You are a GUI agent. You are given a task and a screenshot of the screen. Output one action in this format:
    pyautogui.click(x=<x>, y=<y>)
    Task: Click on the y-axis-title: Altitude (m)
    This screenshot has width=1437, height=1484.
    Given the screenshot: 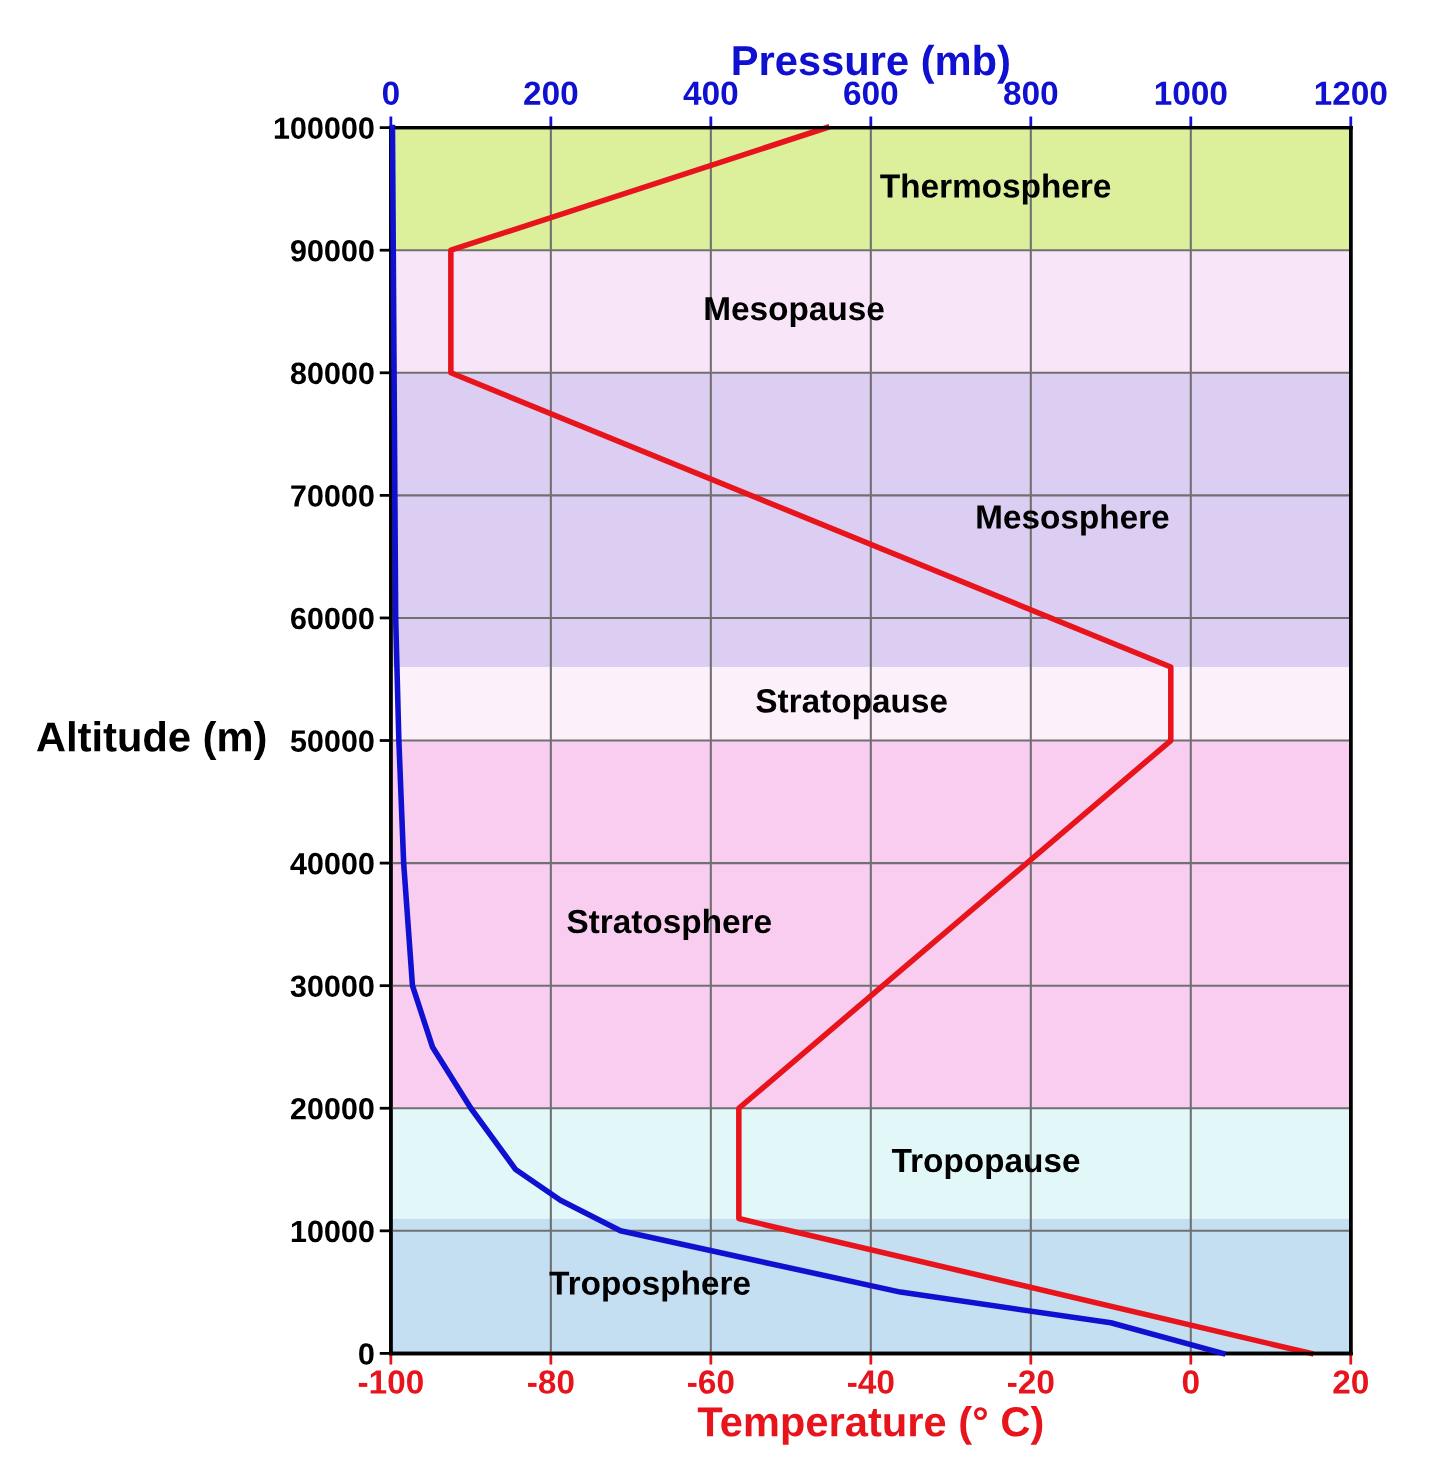 What is the action you would take?
    pyautogui.click(x=151, y=740)
    